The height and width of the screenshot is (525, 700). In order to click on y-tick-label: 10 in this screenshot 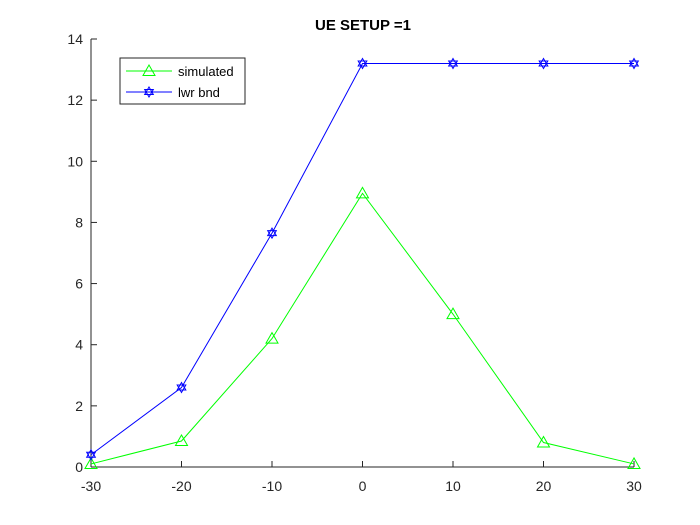, I will do `click(75, 161)`.